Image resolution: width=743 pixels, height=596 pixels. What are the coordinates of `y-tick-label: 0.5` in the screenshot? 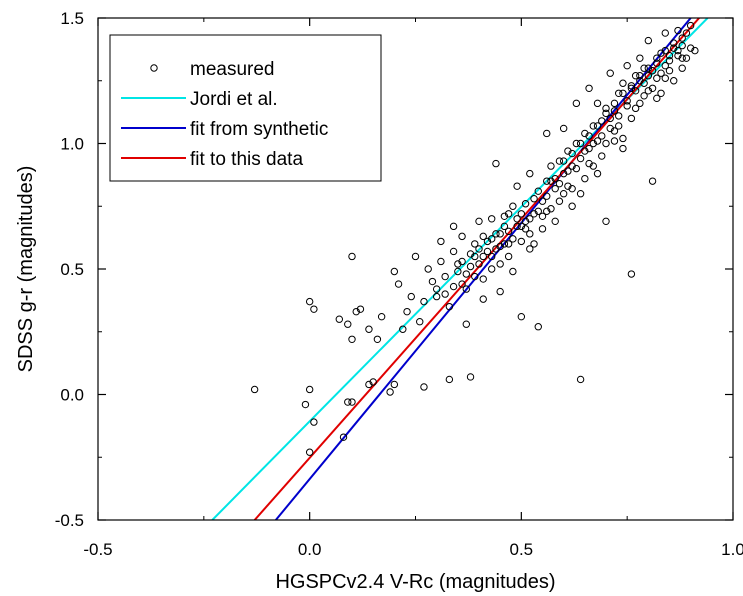 It's located at (72, 269).